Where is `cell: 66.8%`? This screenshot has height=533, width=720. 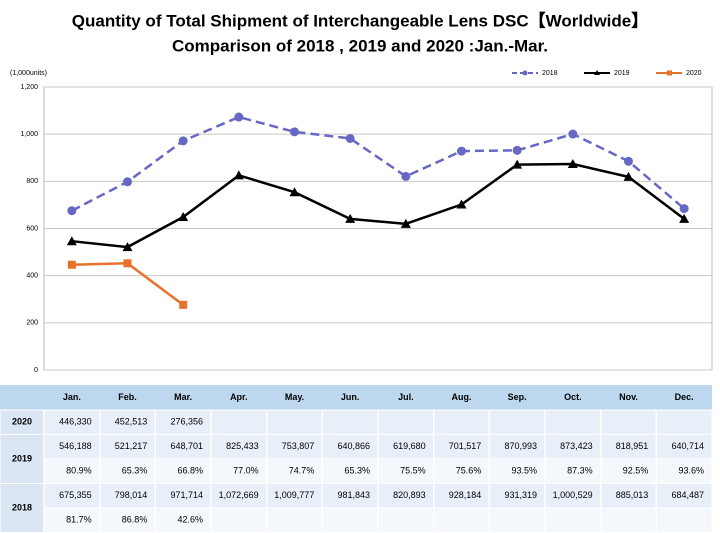
cell: 66.8% is located at coordinates (190, 471).